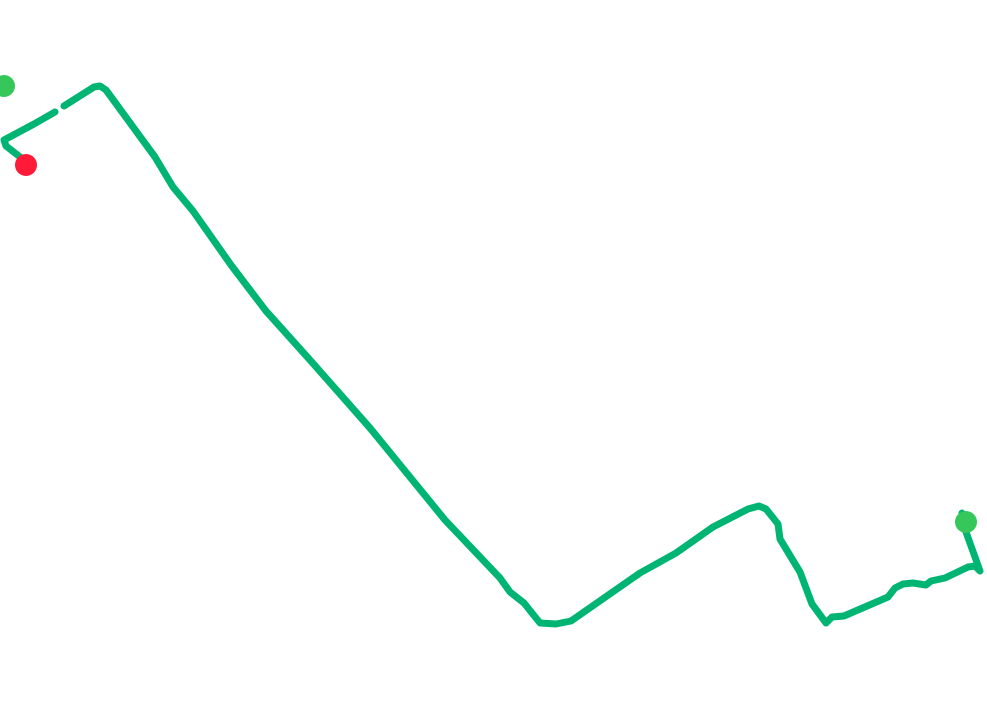  What do you see at coordinates (966, 522) in the screenshot?
I see `waypoint-marker` at bounding box center [966, 522].